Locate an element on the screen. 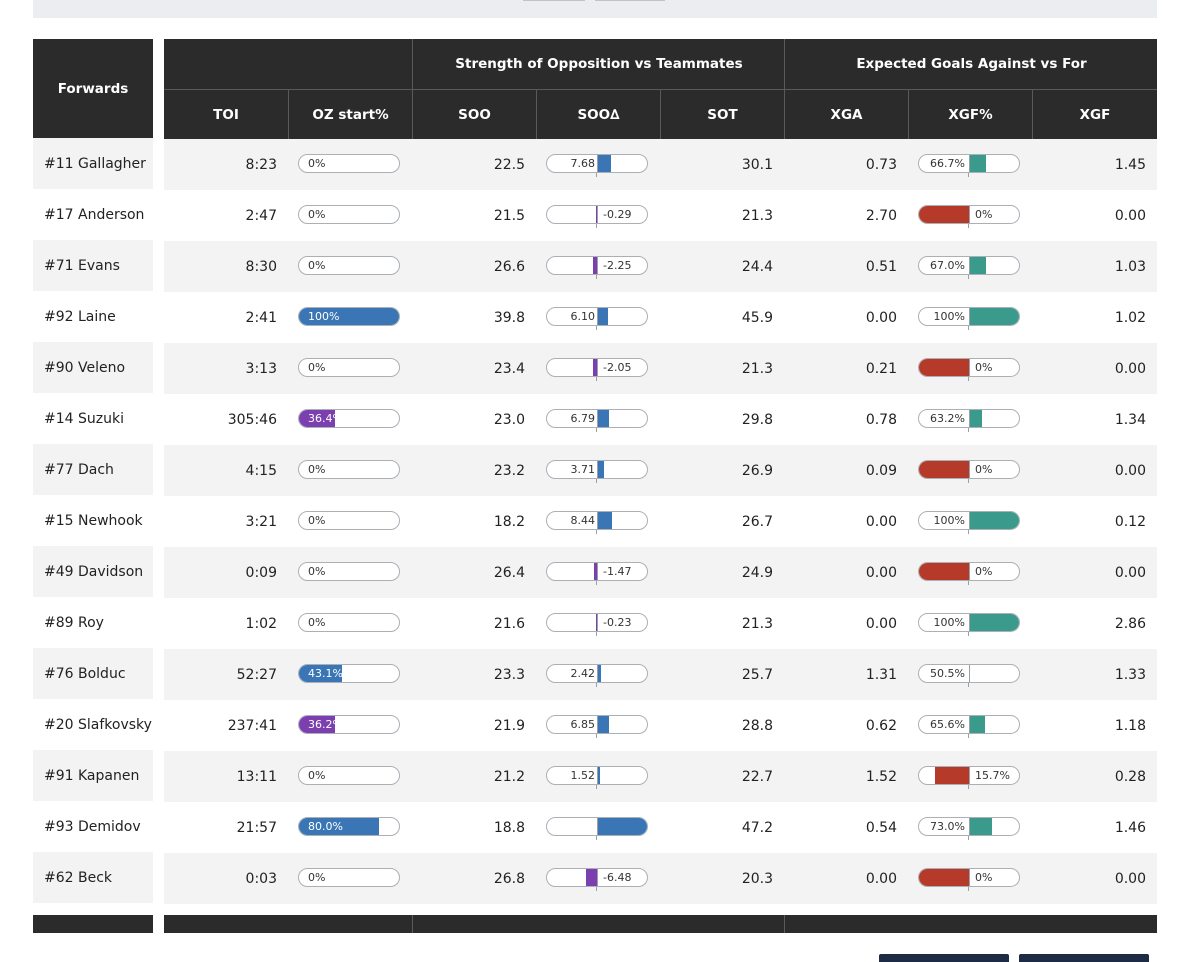 Image resolution: width=1187 pixels, height=962 pixels. player-name: #15 Newhook is located at coordinates (93, 520).